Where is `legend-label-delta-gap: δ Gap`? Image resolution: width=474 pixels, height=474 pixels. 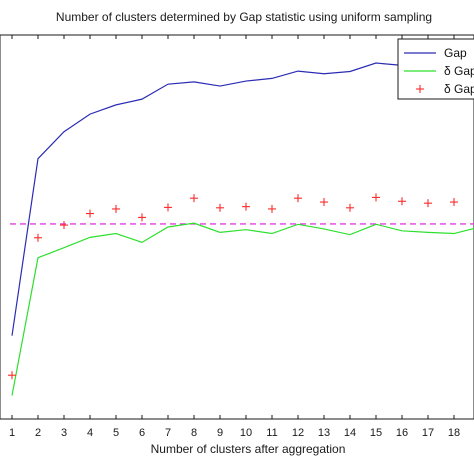
legend-label-delta-gap: δ Gap is located at coordinates (459, 71).